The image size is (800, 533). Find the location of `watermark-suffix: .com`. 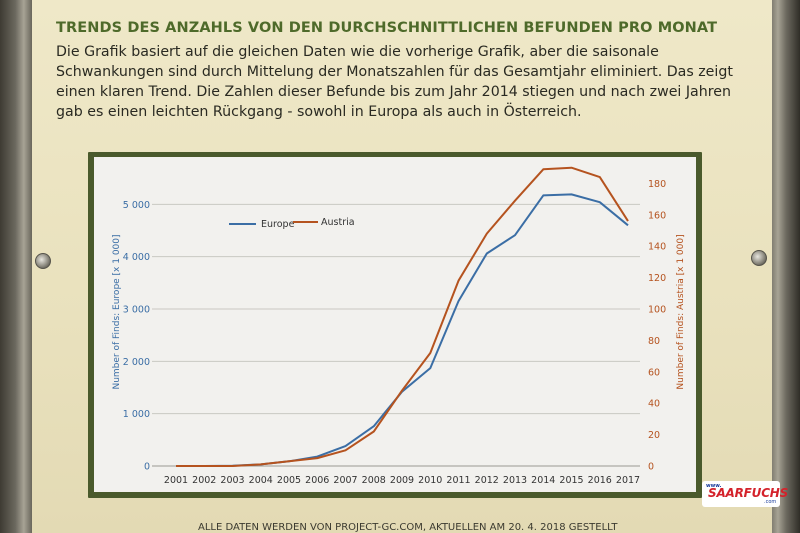

watermark-suffix: .com is located at coordinates (770, 502).